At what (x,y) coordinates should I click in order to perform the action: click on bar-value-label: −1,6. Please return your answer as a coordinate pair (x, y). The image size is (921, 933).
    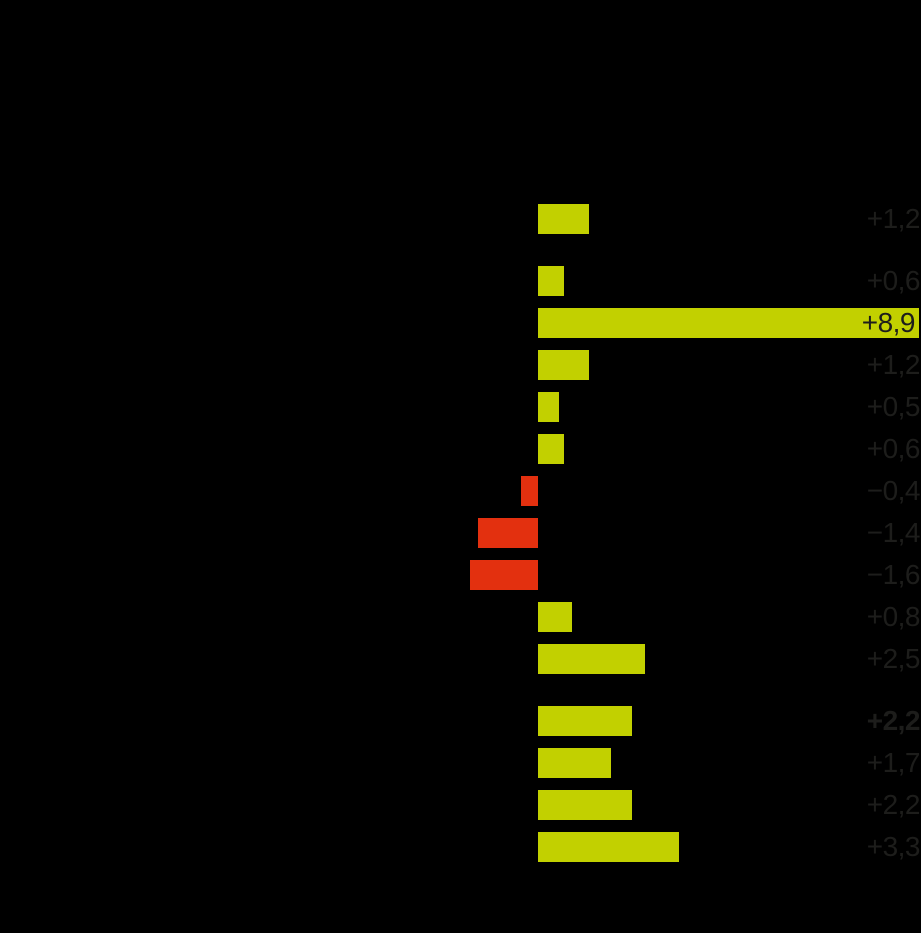
    Looking at the image, I should click on (893, 574).